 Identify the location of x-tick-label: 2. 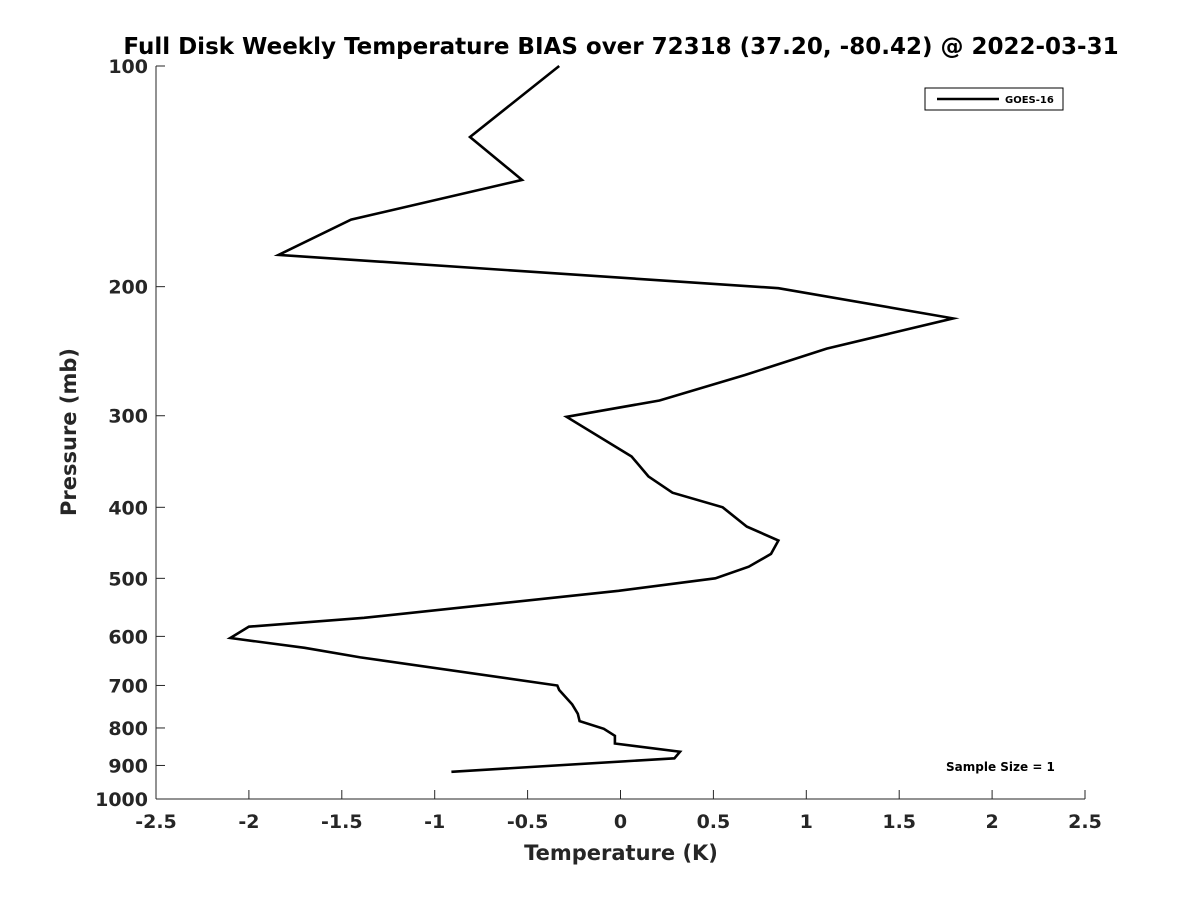
(991, 822).